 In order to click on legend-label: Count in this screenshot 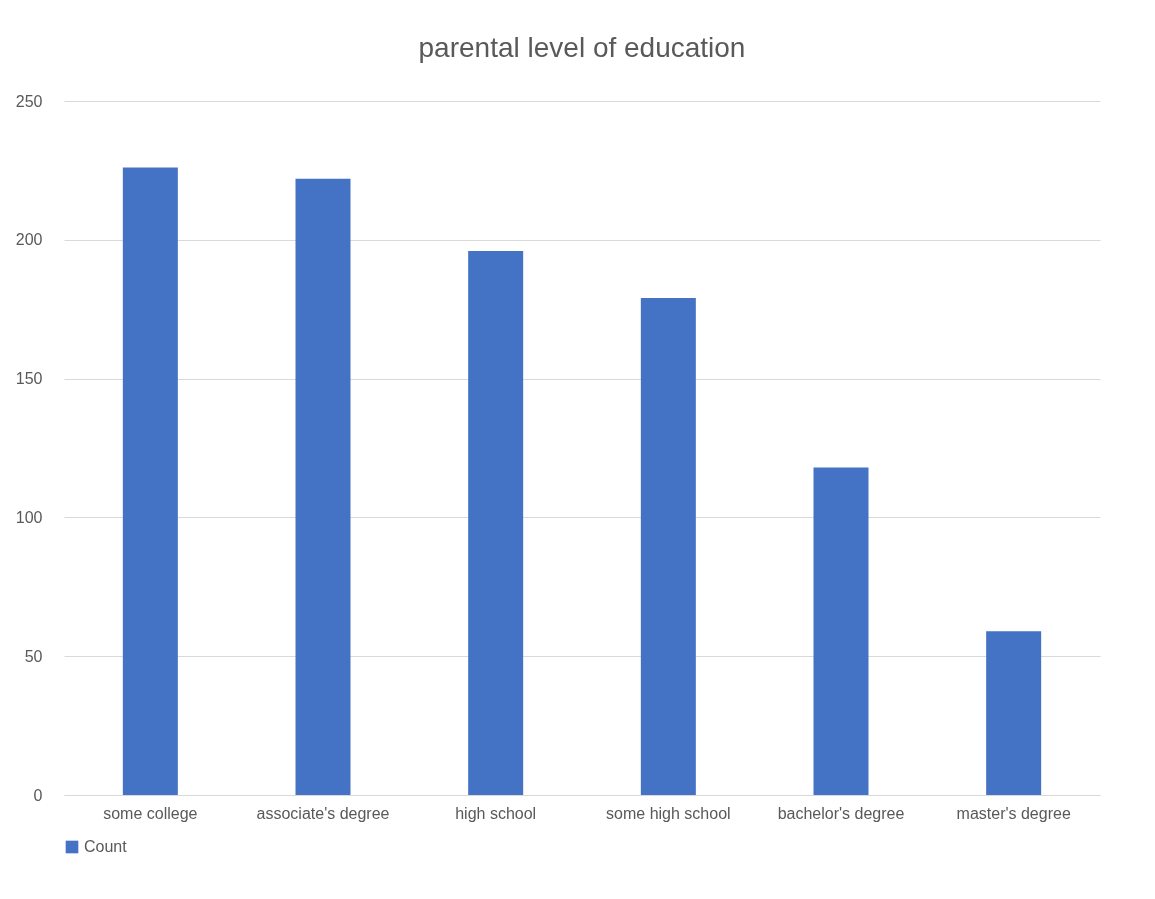, I will do `click(106, 846)`.